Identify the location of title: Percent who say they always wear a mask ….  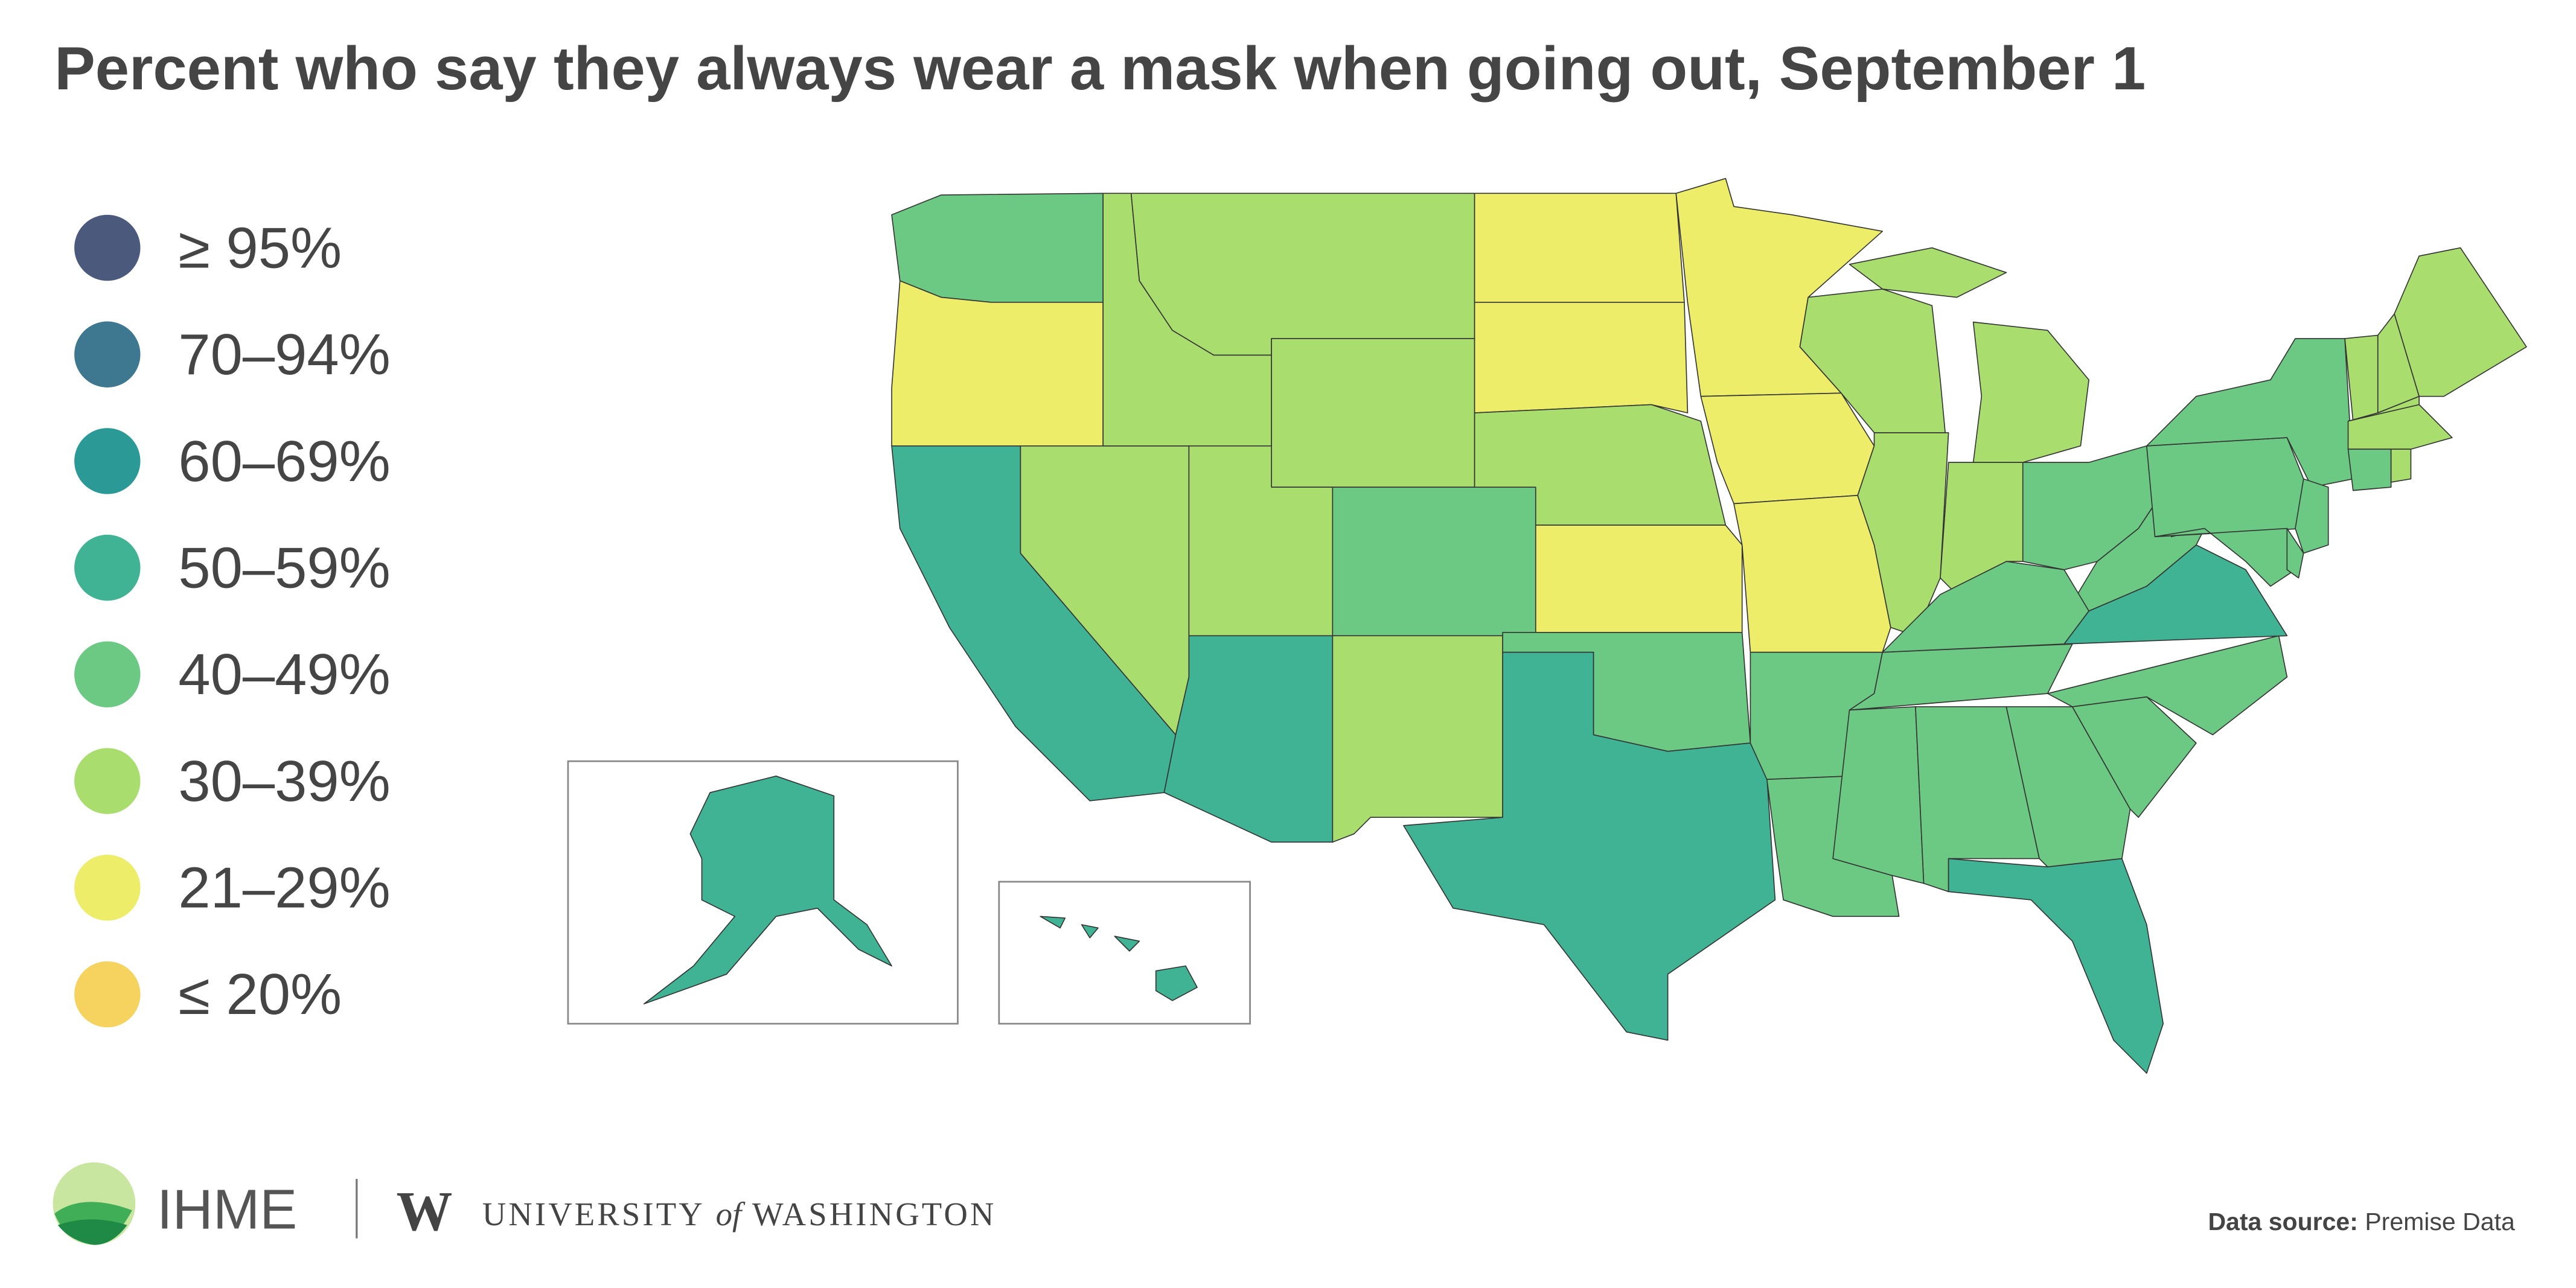
(1100, 68).